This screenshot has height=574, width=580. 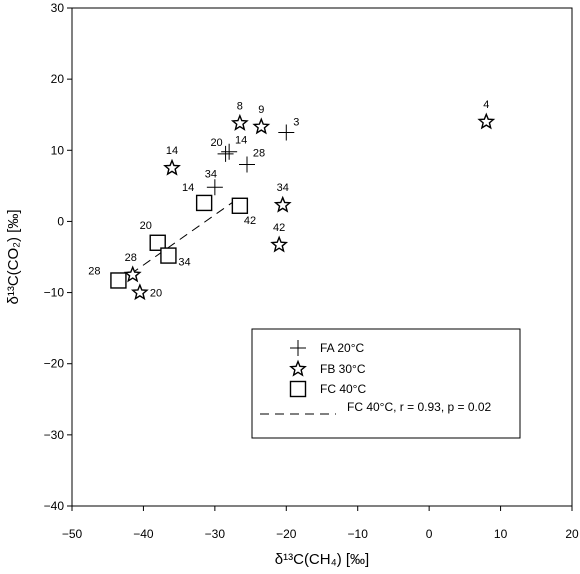 What do you see at coordinates (283, 188) in the screenshot?
I see `fb-point-label: 34` at bounding box center [283, 188].